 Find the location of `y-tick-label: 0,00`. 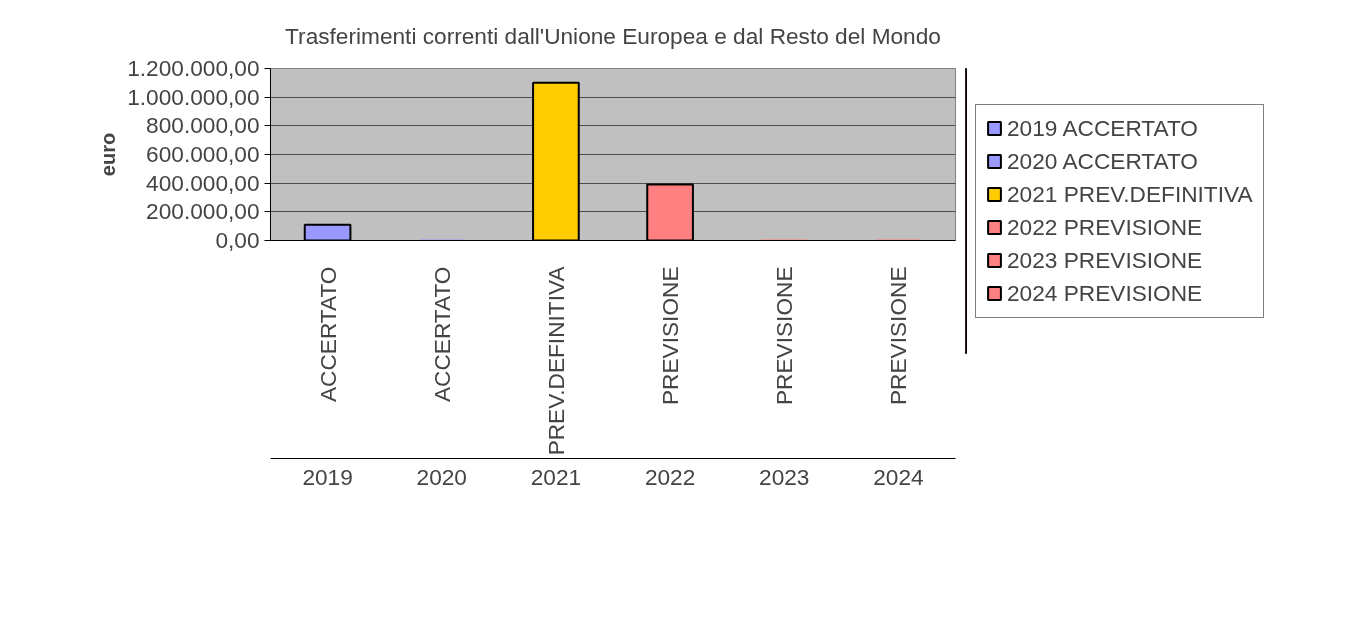

y-tick-label: 0,00 is located at coordinates (237, 240).